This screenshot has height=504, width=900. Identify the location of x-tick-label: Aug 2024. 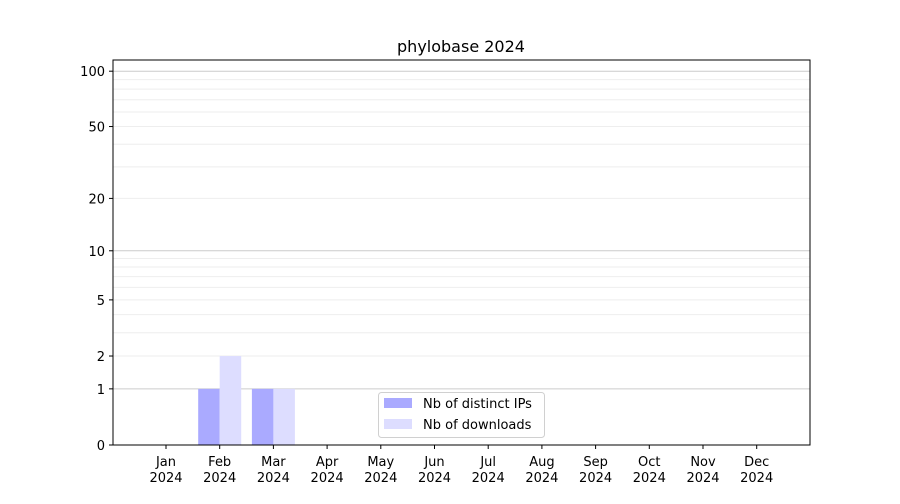
(541, 470).